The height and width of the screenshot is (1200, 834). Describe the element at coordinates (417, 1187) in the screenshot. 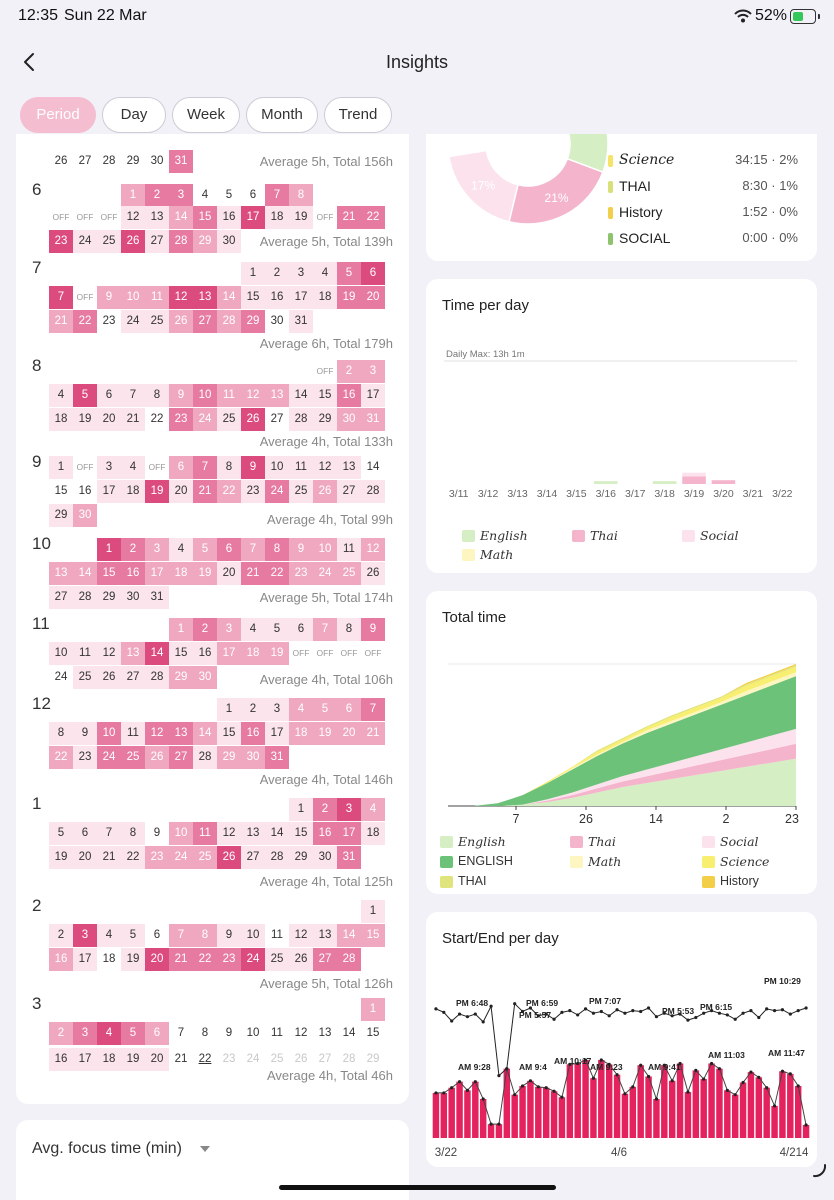

I see `home-indicator` at that location.